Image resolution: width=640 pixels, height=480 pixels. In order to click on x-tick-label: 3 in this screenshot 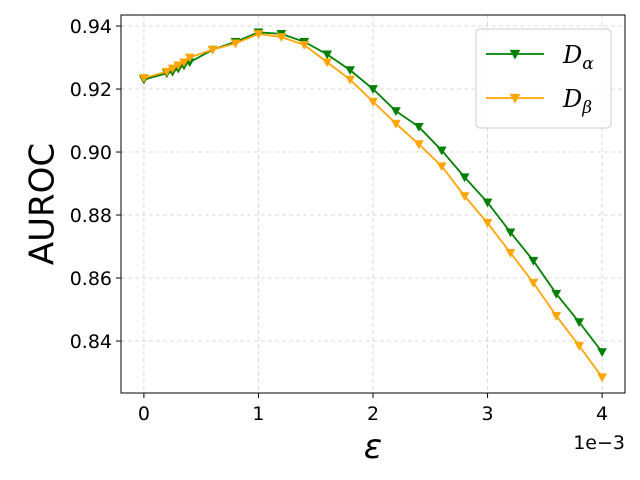, I will do `click(487, 414)`.